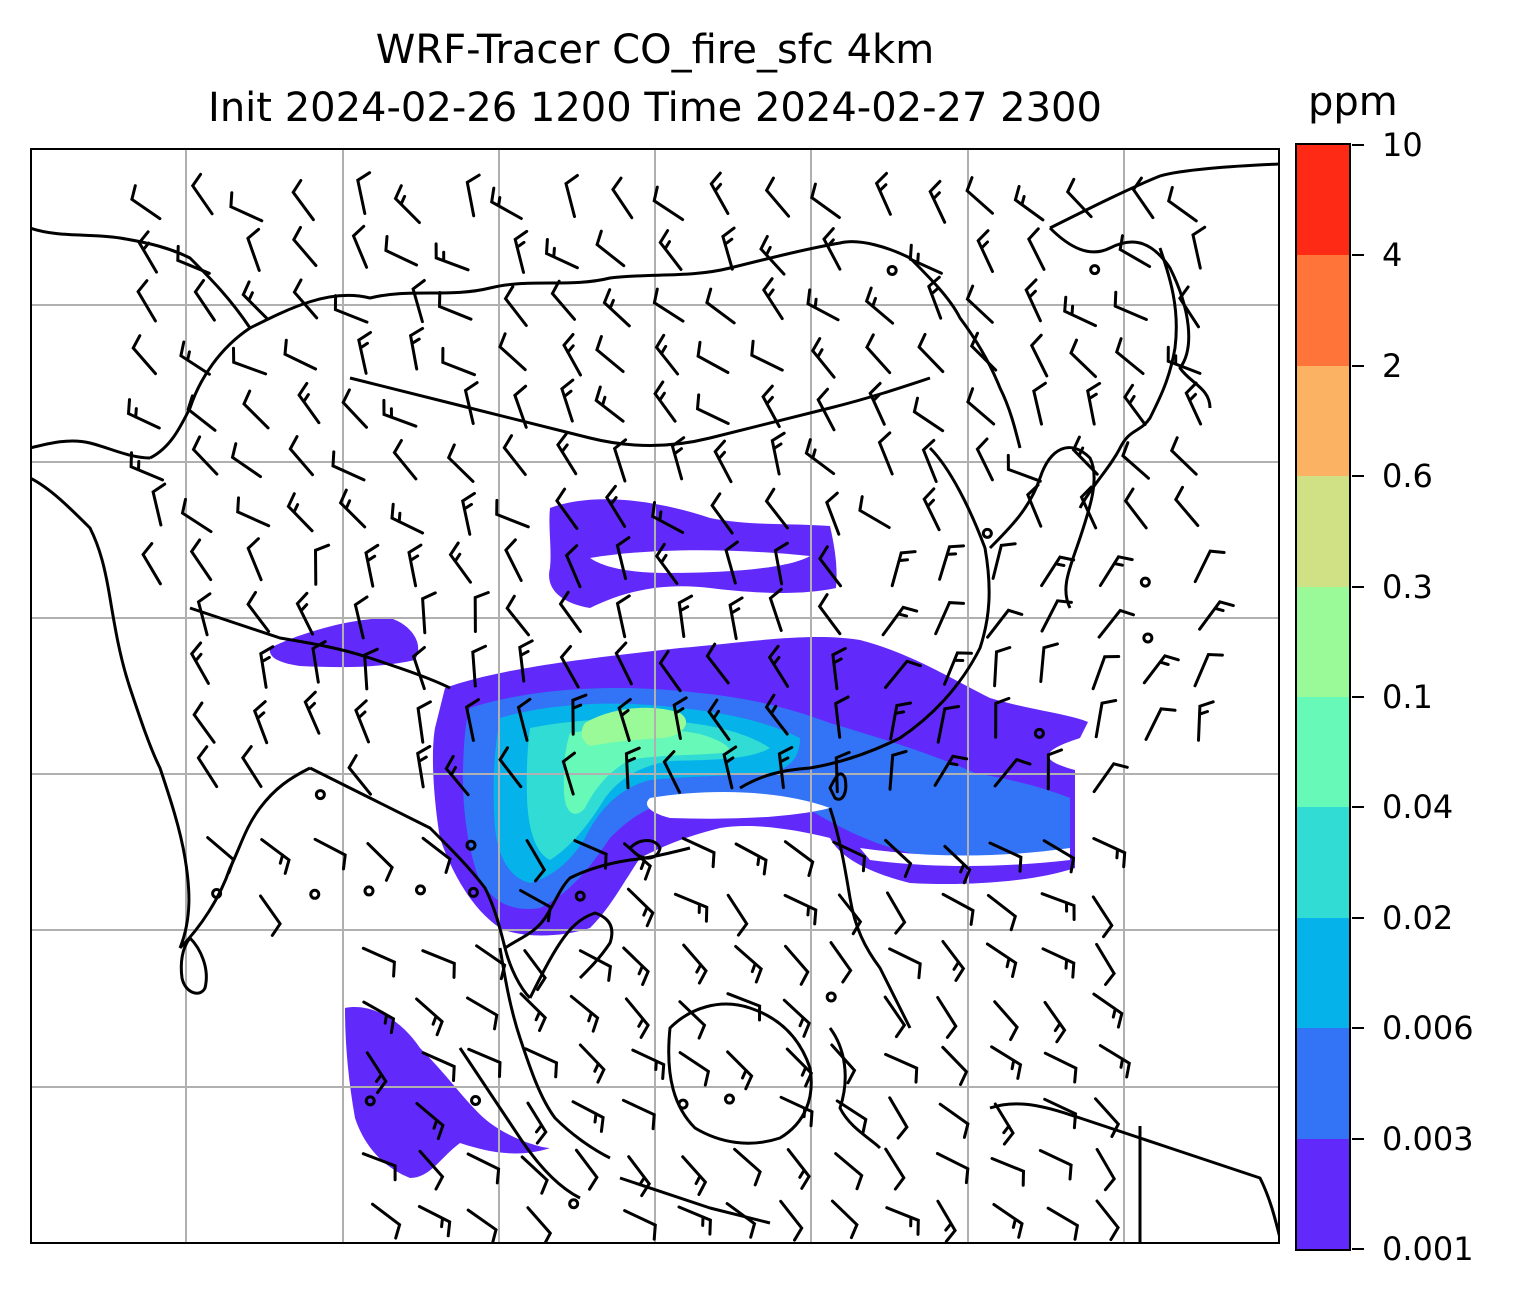  What do you see at coordinates (1407, 476) in the screenshot?
I see `colorbar-tick-label: 0.6` at bounding box center [1407, 476].